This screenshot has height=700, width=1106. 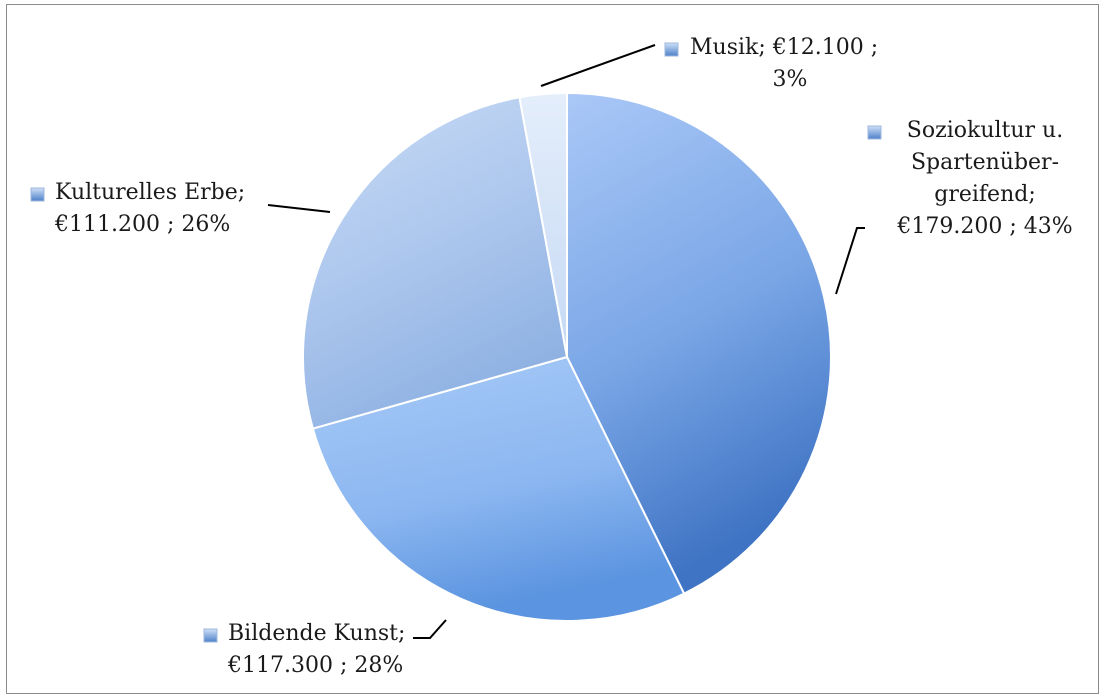 What do you see at coordinates (984, 226) in the screenshot?
I see `data-label-soziokultur-u-sparten-ber-greifend-line-4: €179.200 ; 43%` at bounding box center [984, 226].